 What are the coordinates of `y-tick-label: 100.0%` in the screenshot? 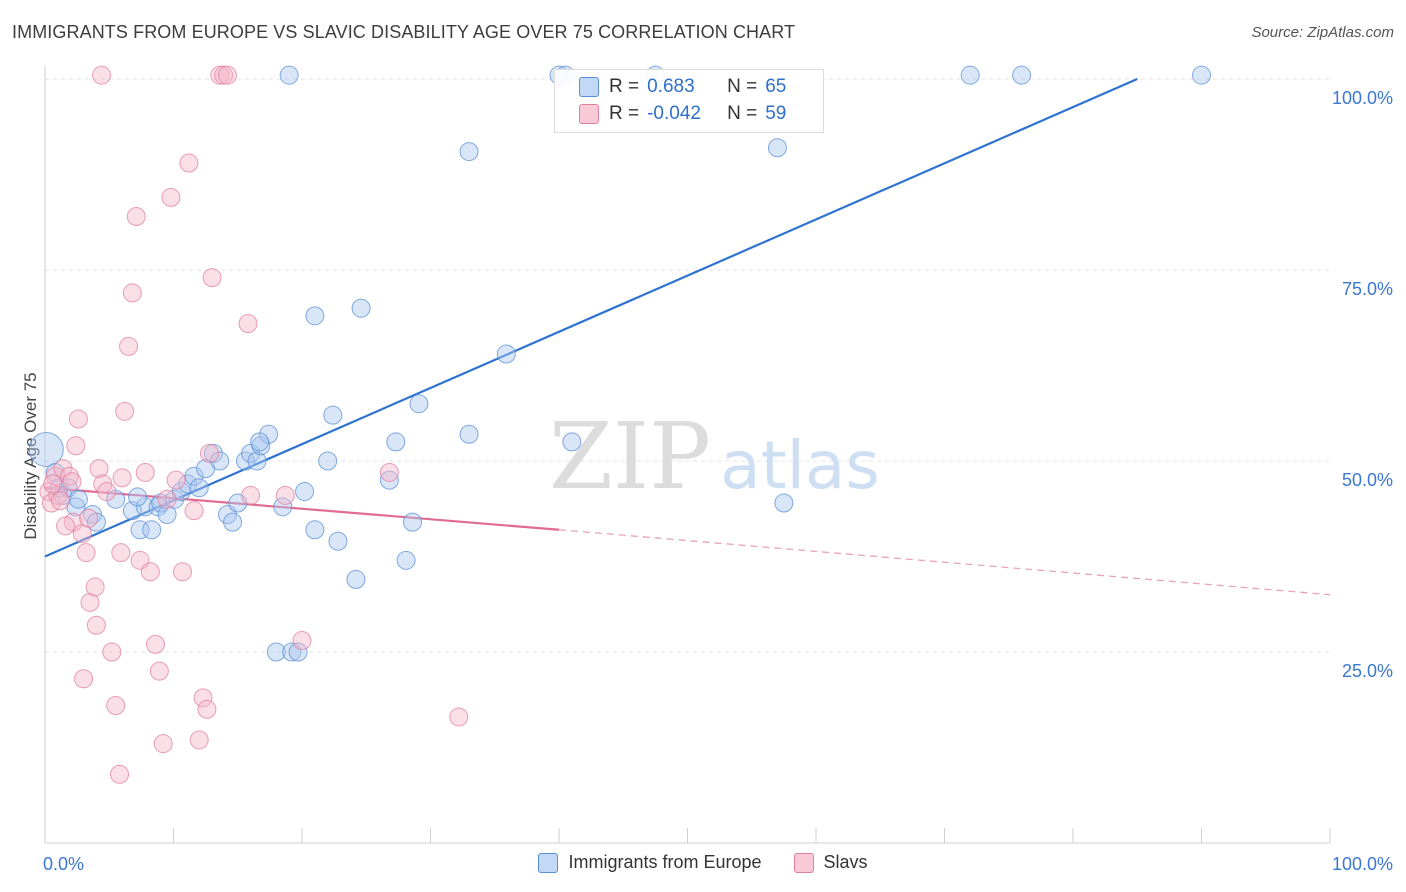 It's located at (1362, 98).